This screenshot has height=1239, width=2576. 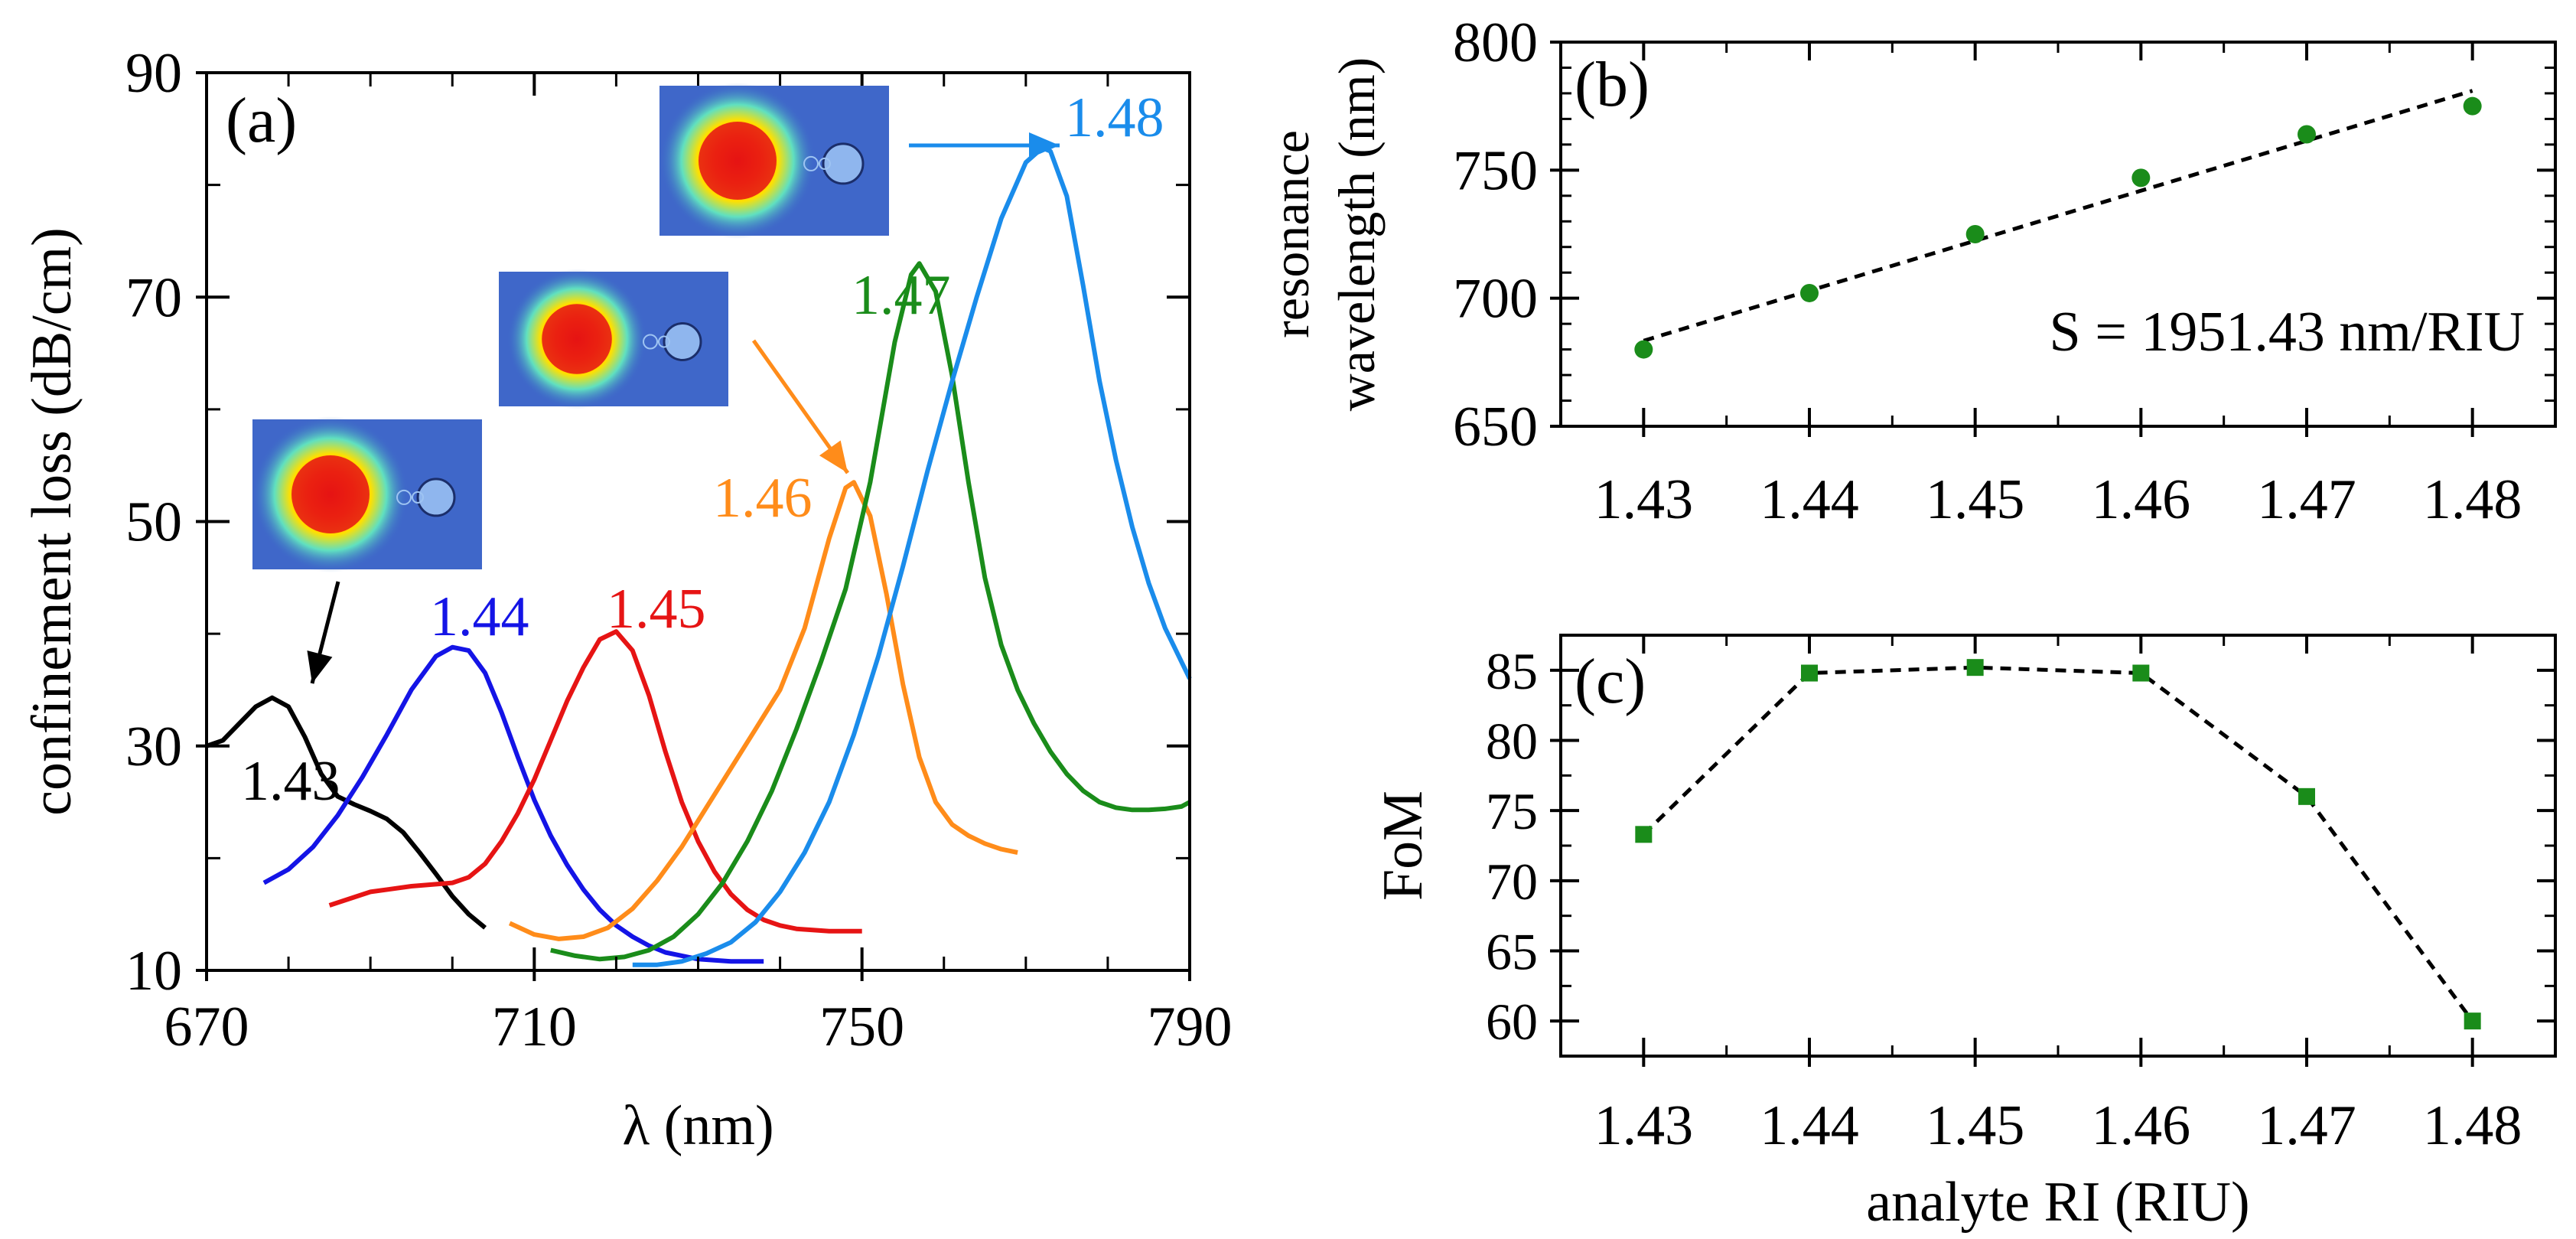 What do you see at coordinates (1496, 43) in the screenshot?
I see `y-tick-label: 800` at bounding box center [1496, 43].